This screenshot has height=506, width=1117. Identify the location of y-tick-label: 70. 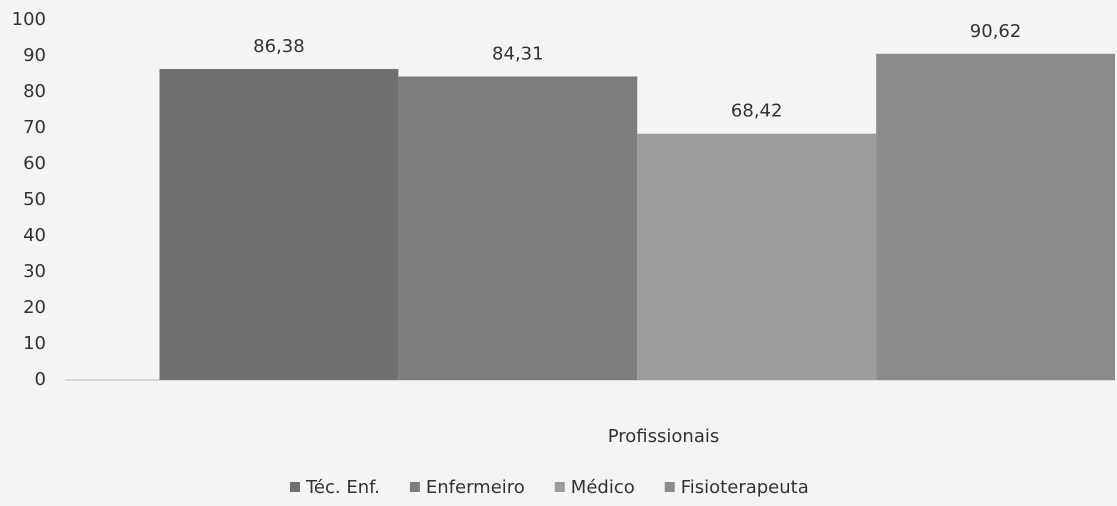
(34, 127).